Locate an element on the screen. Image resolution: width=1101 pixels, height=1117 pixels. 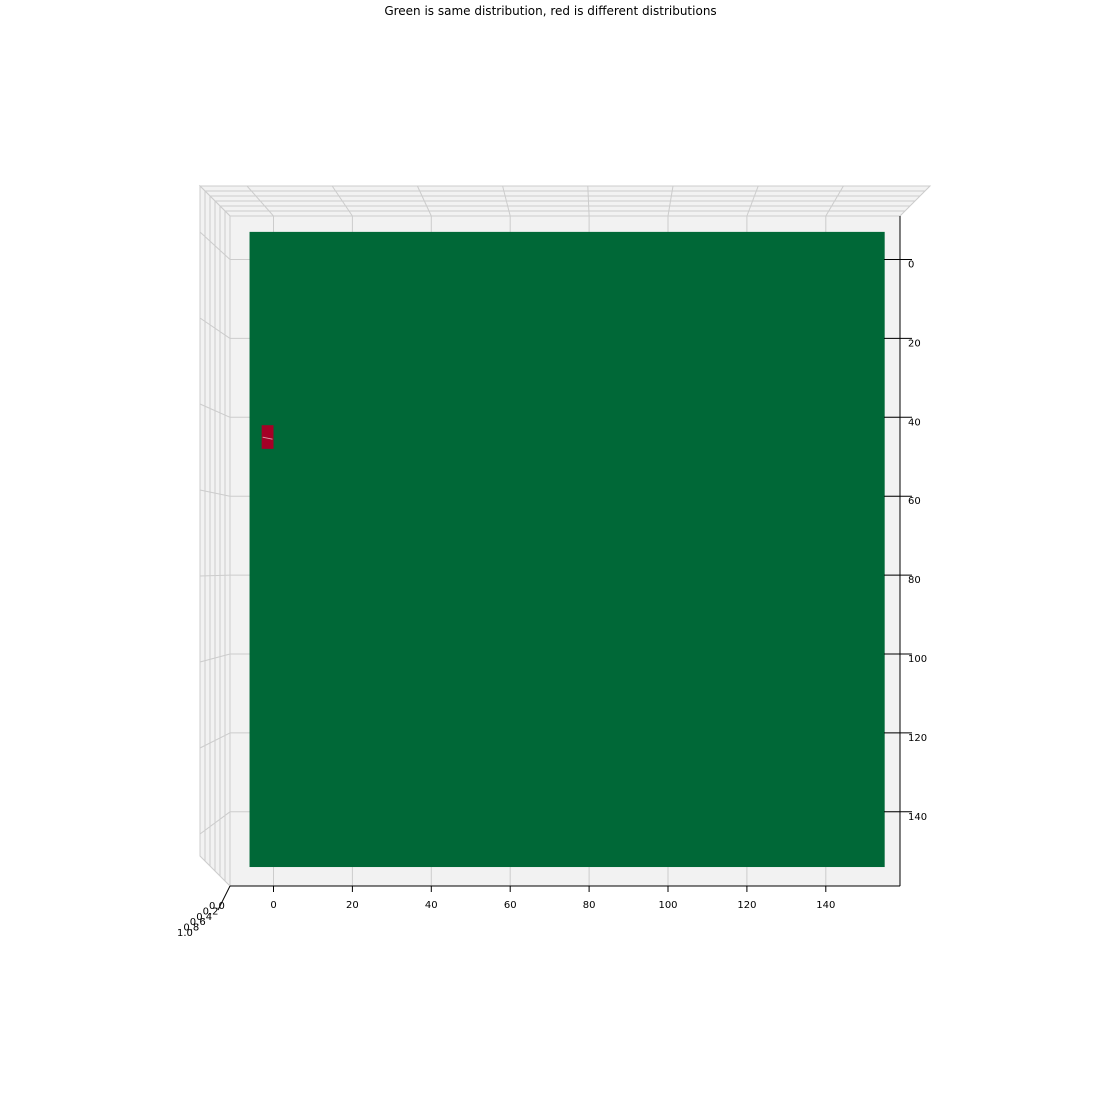
x-tick-label: 120 is located at coordinates (746, 905).